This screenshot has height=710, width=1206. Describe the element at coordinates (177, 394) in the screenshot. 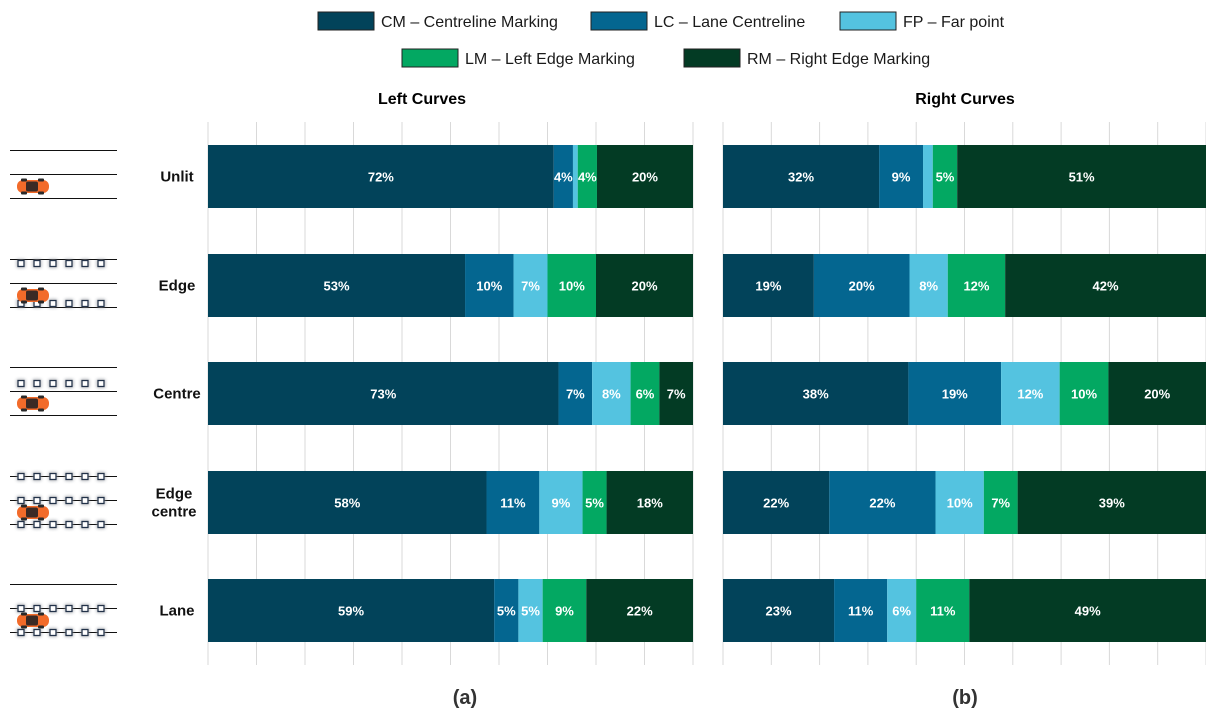

I see `category-label: Centre` at that location.